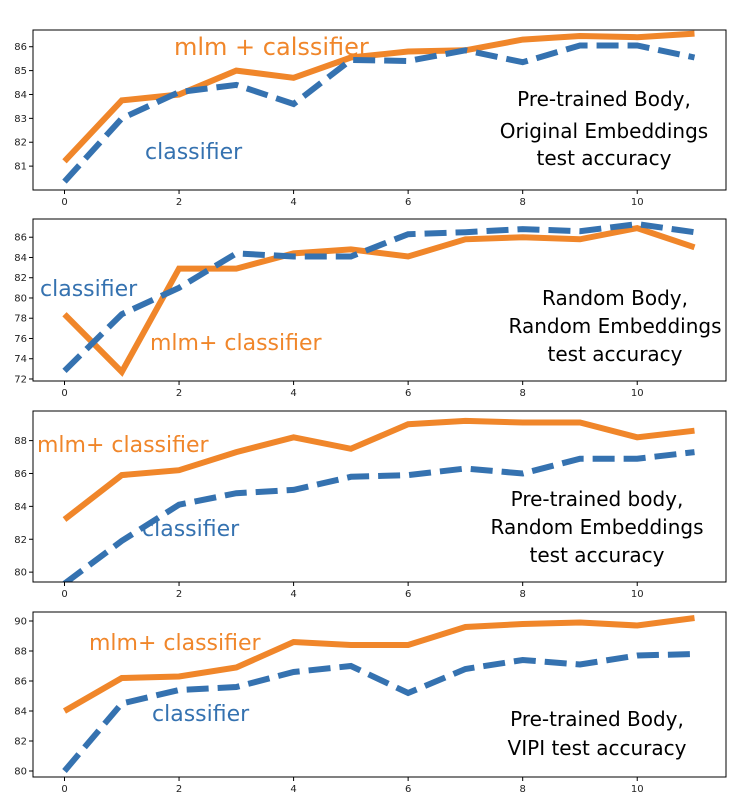  I want to click on y-tick-label: 85, so click(20, 71).